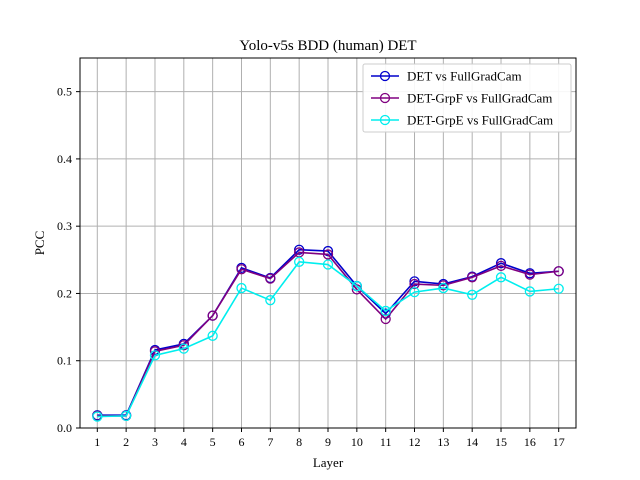  I want to click on x-tick-label: 2, so click(126, 442).